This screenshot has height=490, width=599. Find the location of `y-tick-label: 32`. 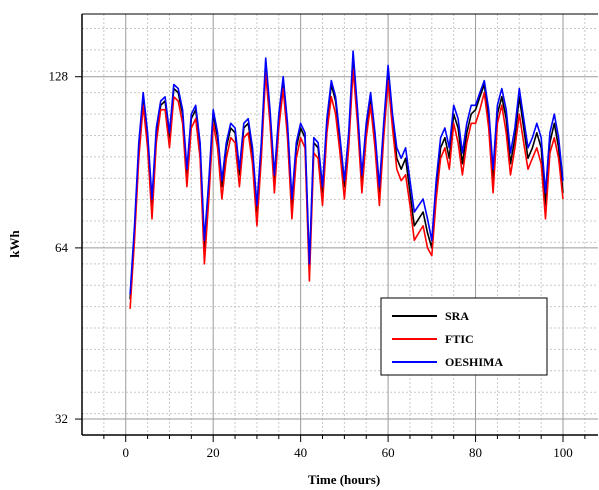

y-tick-label: 32 is located at coordinates (61, 418).